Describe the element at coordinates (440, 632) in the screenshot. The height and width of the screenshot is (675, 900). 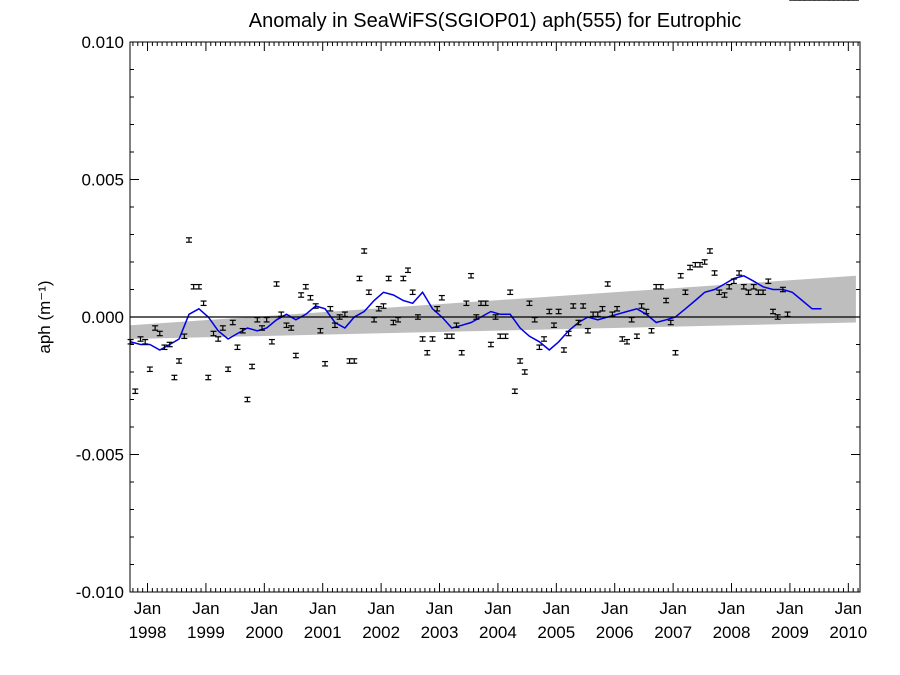
I see `x-tick-label-year: 2003` at that location.